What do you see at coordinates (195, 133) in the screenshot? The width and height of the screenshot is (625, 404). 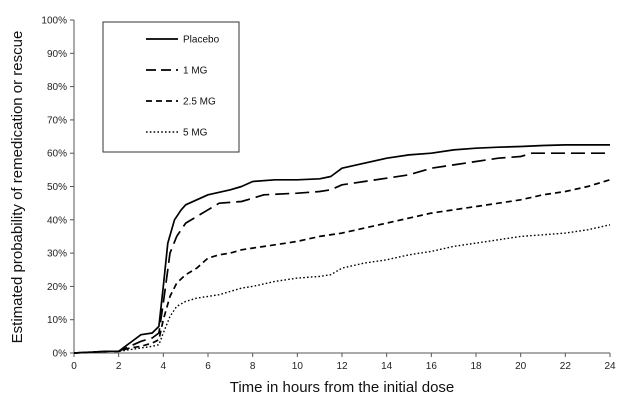 I see `legend-label: 5 MG` at bounding box center [195, 133].